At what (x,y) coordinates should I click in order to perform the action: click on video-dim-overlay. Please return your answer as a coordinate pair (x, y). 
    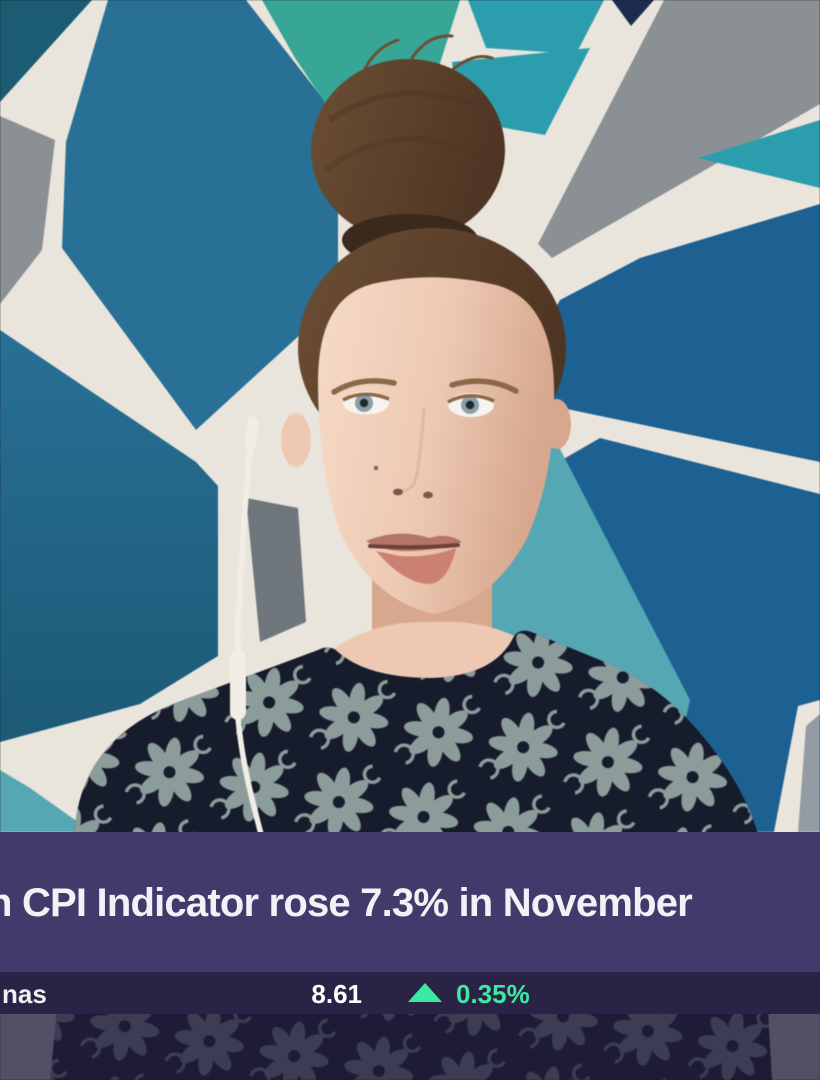
    Looking at the image, I should click on (410, 1047).